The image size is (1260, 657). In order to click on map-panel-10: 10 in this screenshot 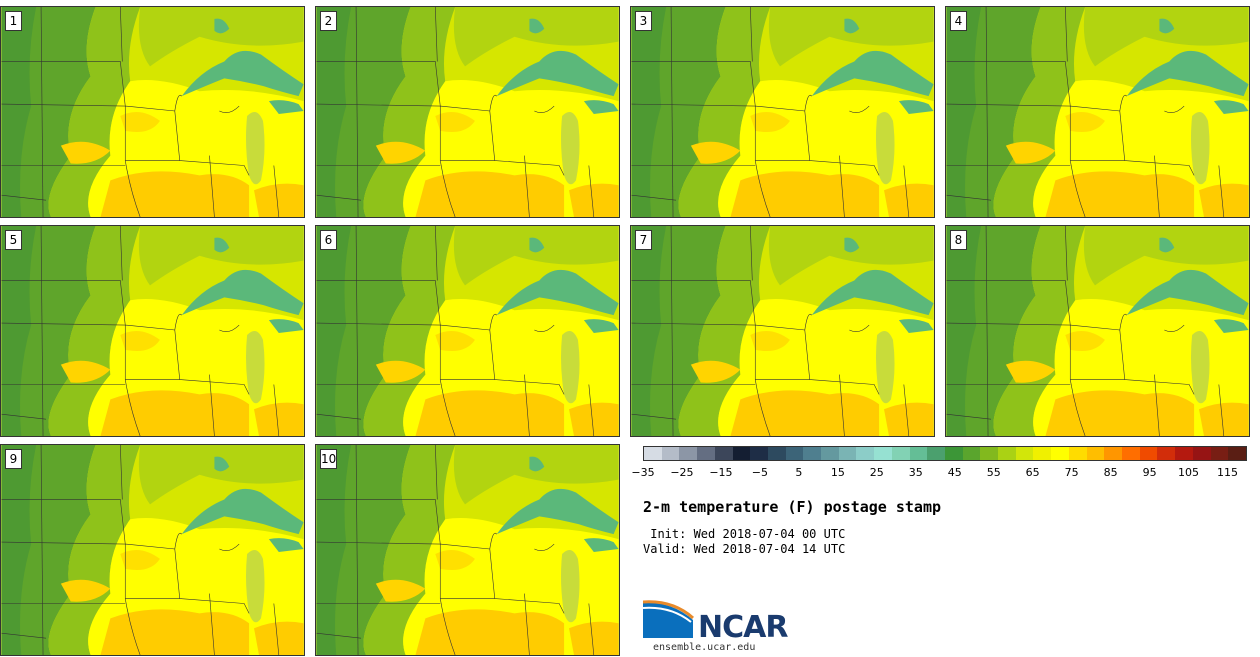, I will do `click(467, 550)`.